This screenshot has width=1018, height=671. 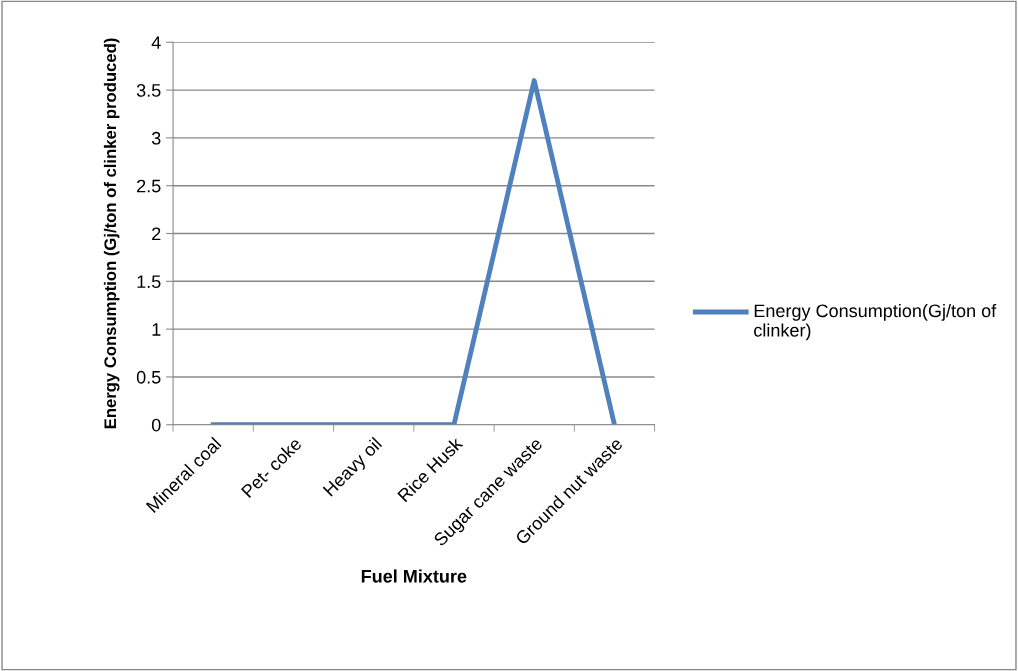 I want to click on y-tick-label: 3.5, so click(x=148, y=90).